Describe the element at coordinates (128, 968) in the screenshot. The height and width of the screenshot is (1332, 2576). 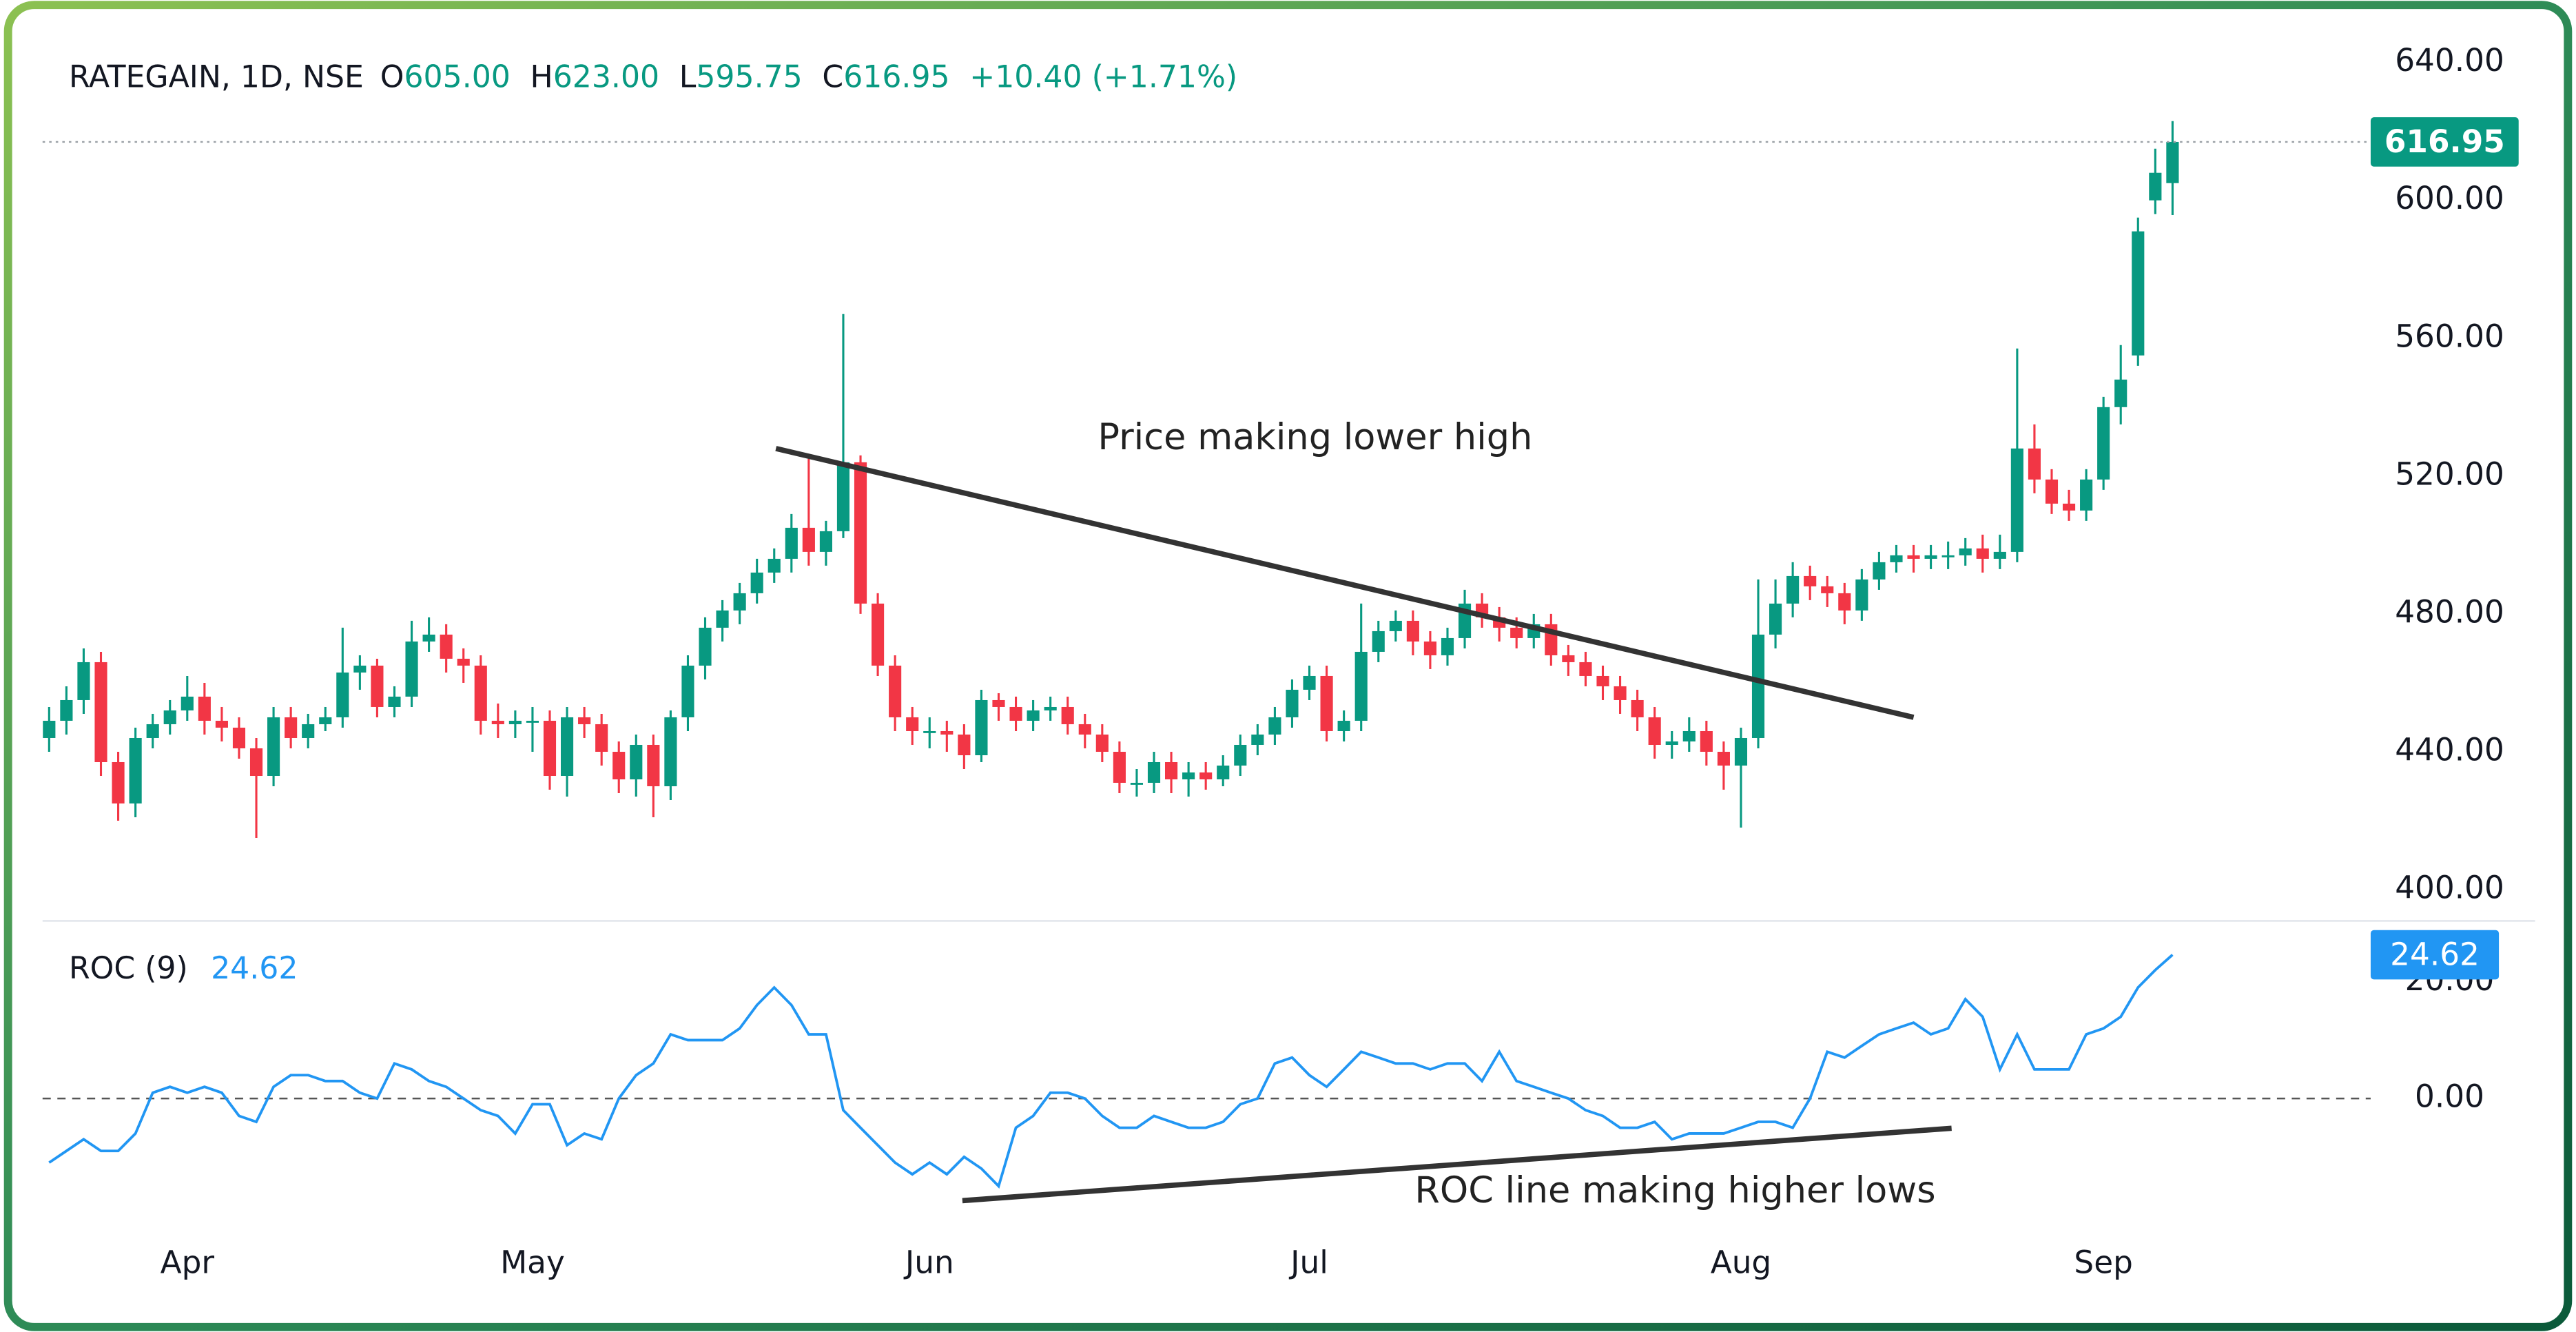
I see `indicator-title: ROC (9)` at that location.